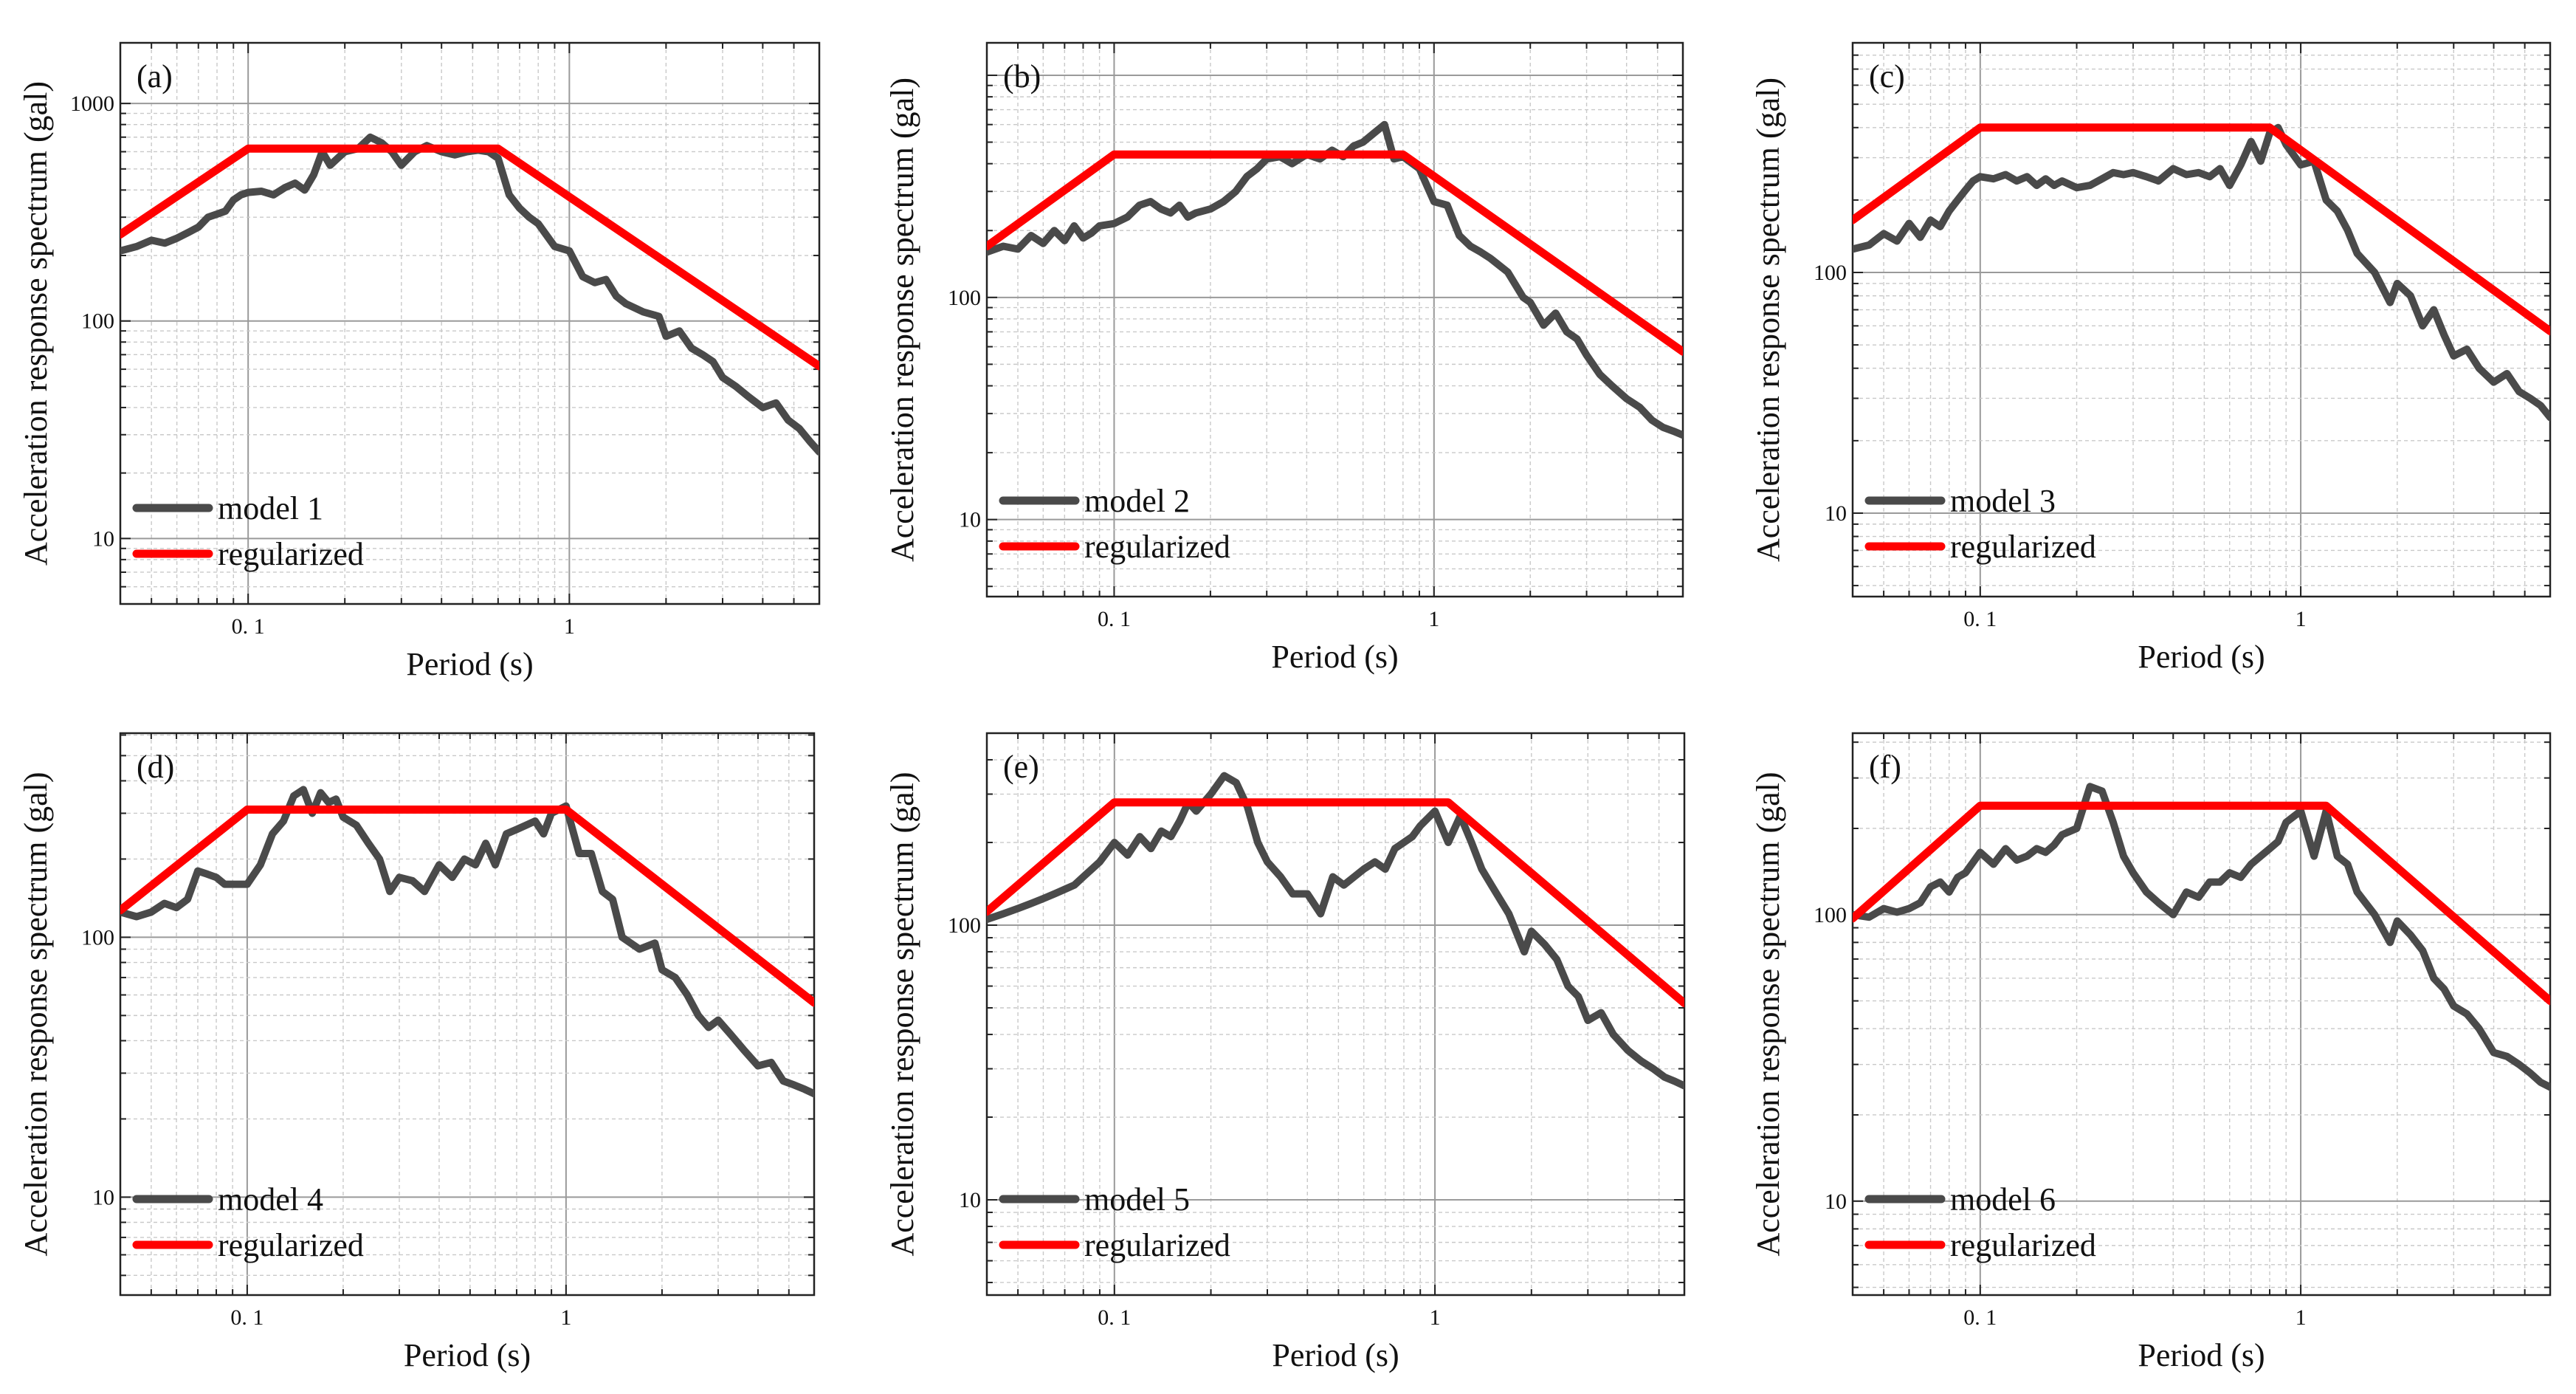 This screenshot has height=1394, width=2576. I want to click on plot-frame-f, so click(2202, 1015).